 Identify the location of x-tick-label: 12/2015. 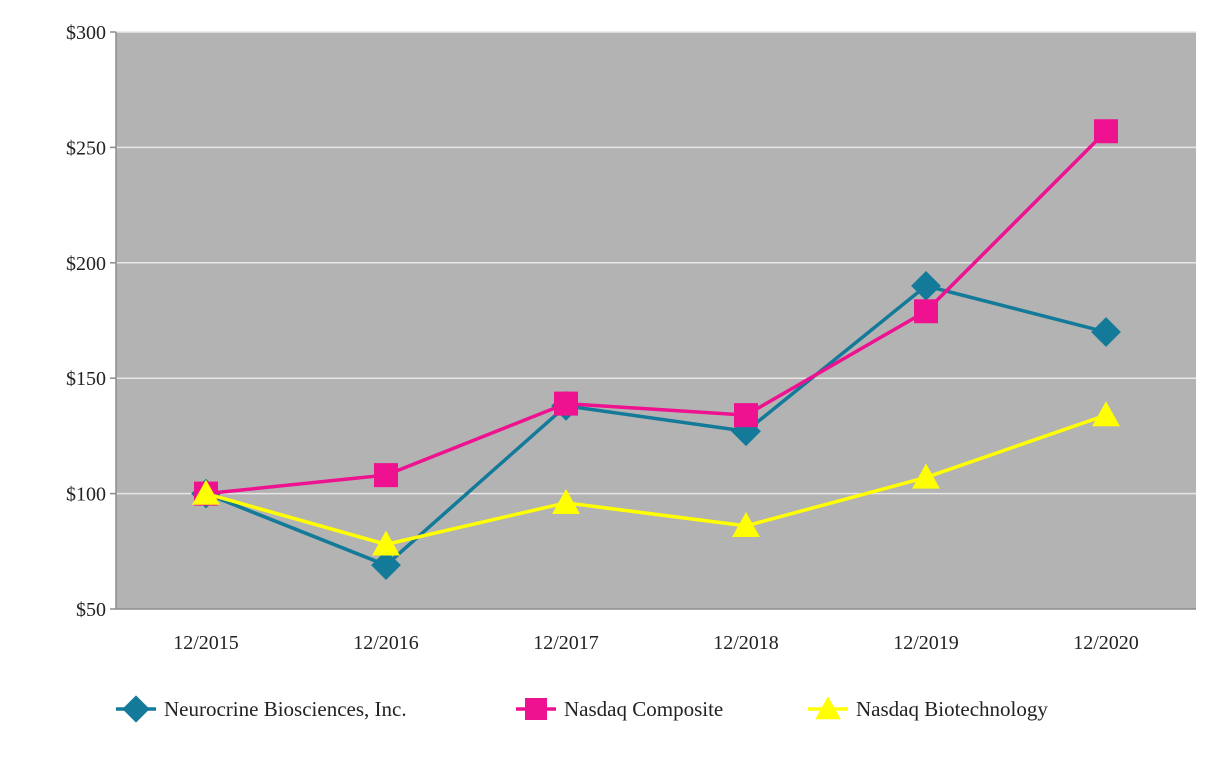
(206, 643).